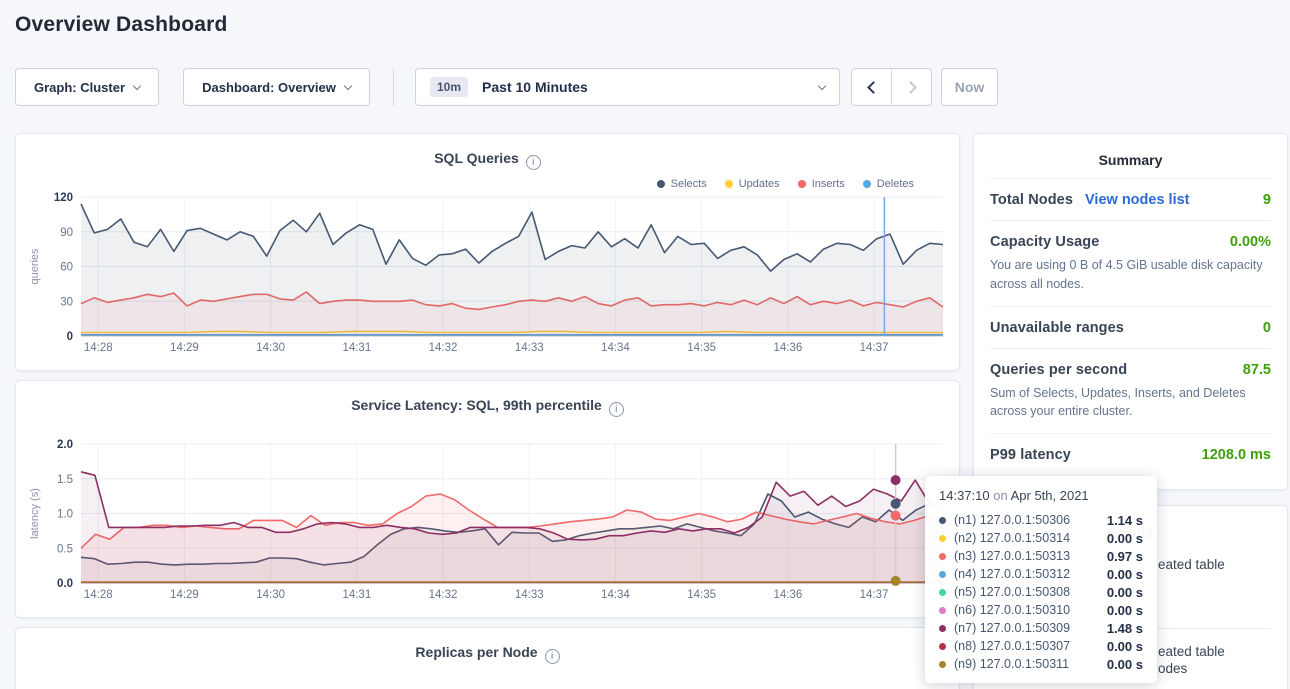 The height and width of the screenshot is (689, 1290). I want to click on tooltip-node-row: (n1) 127.0.0.1:50306 1.14 s, so click(1041, 520).